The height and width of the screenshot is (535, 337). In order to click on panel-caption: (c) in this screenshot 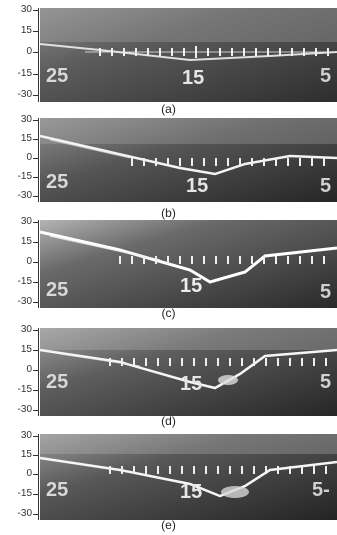, I will do `click(168, 313)`.